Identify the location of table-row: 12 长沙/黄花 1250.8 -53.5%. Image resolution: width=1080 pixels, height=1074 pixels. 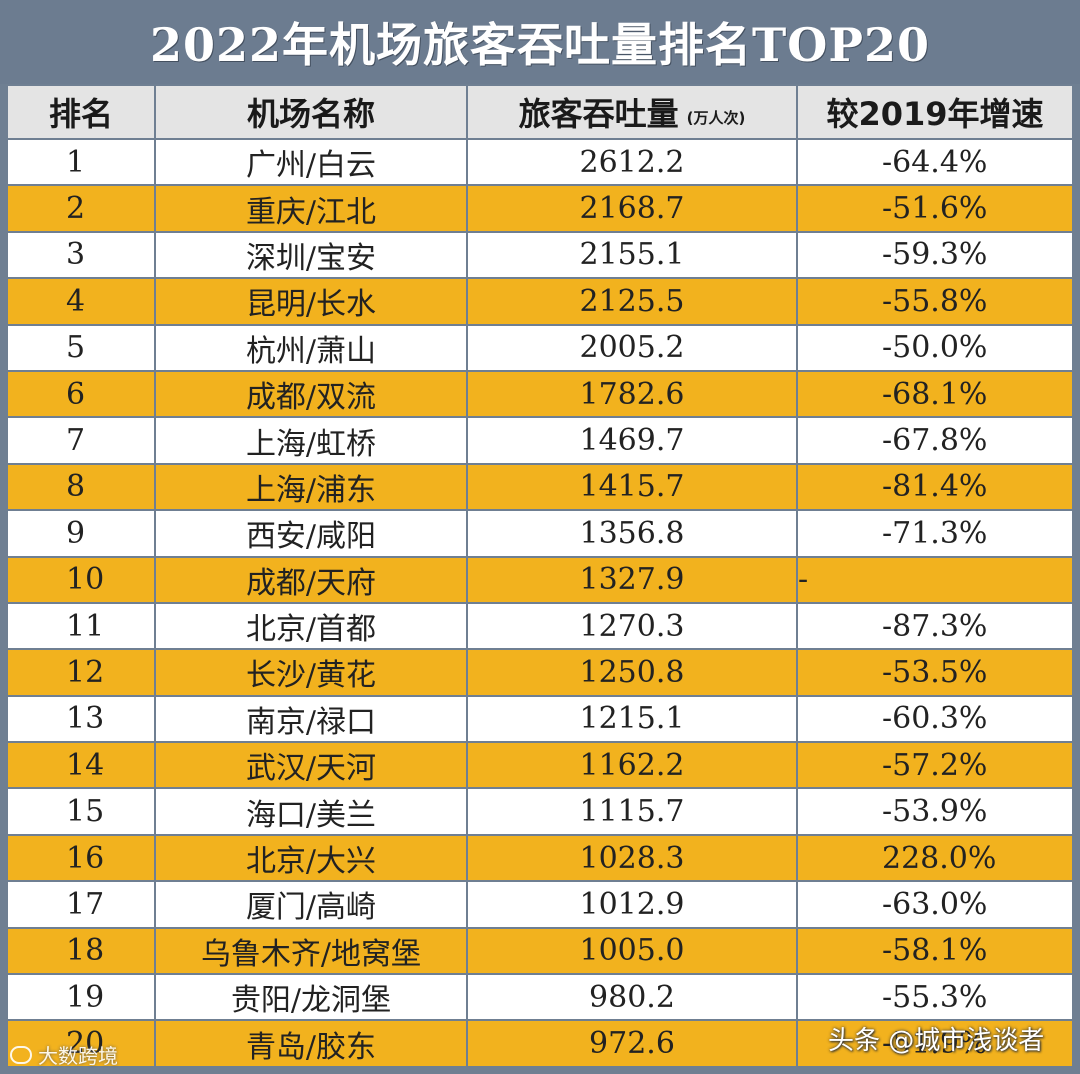
(540, 673).